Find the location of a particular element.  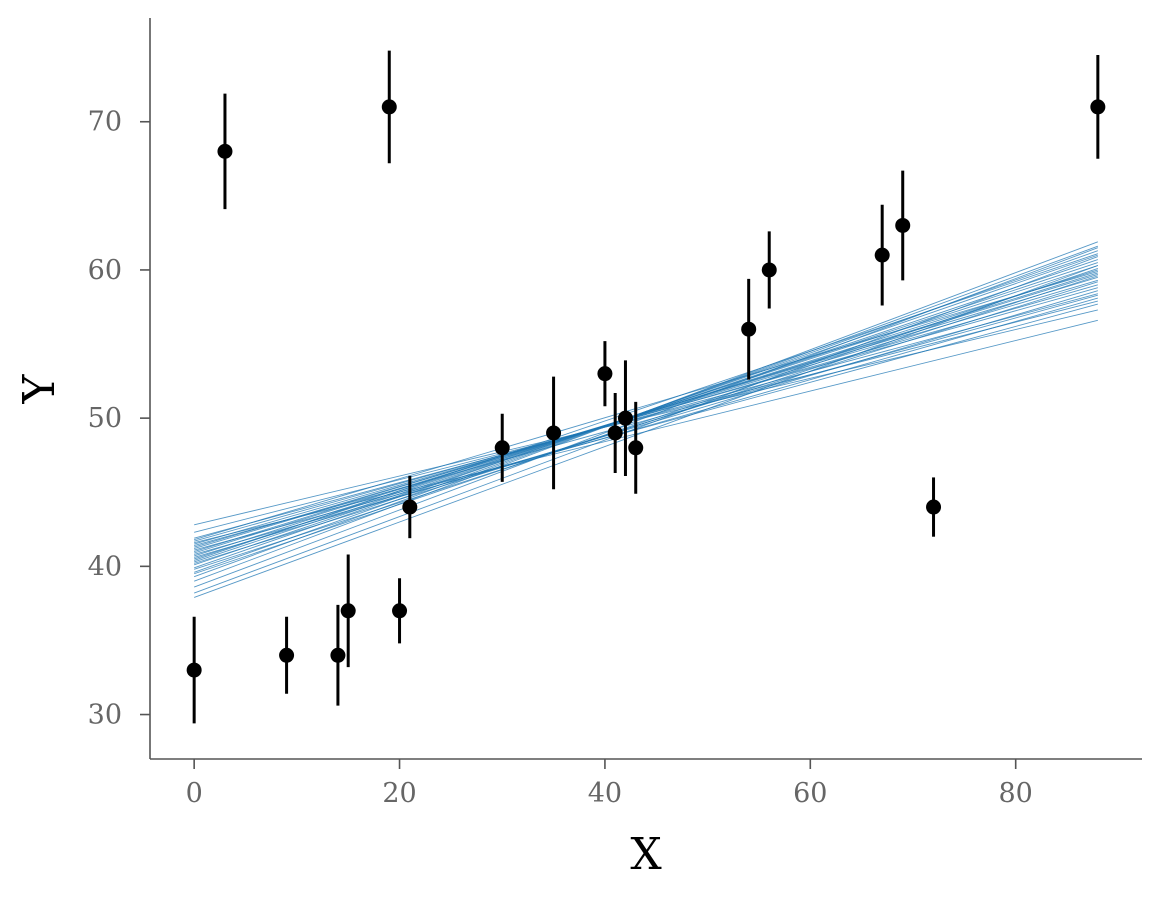

y-tick-label: 70 is located at coordinates (105, 122).